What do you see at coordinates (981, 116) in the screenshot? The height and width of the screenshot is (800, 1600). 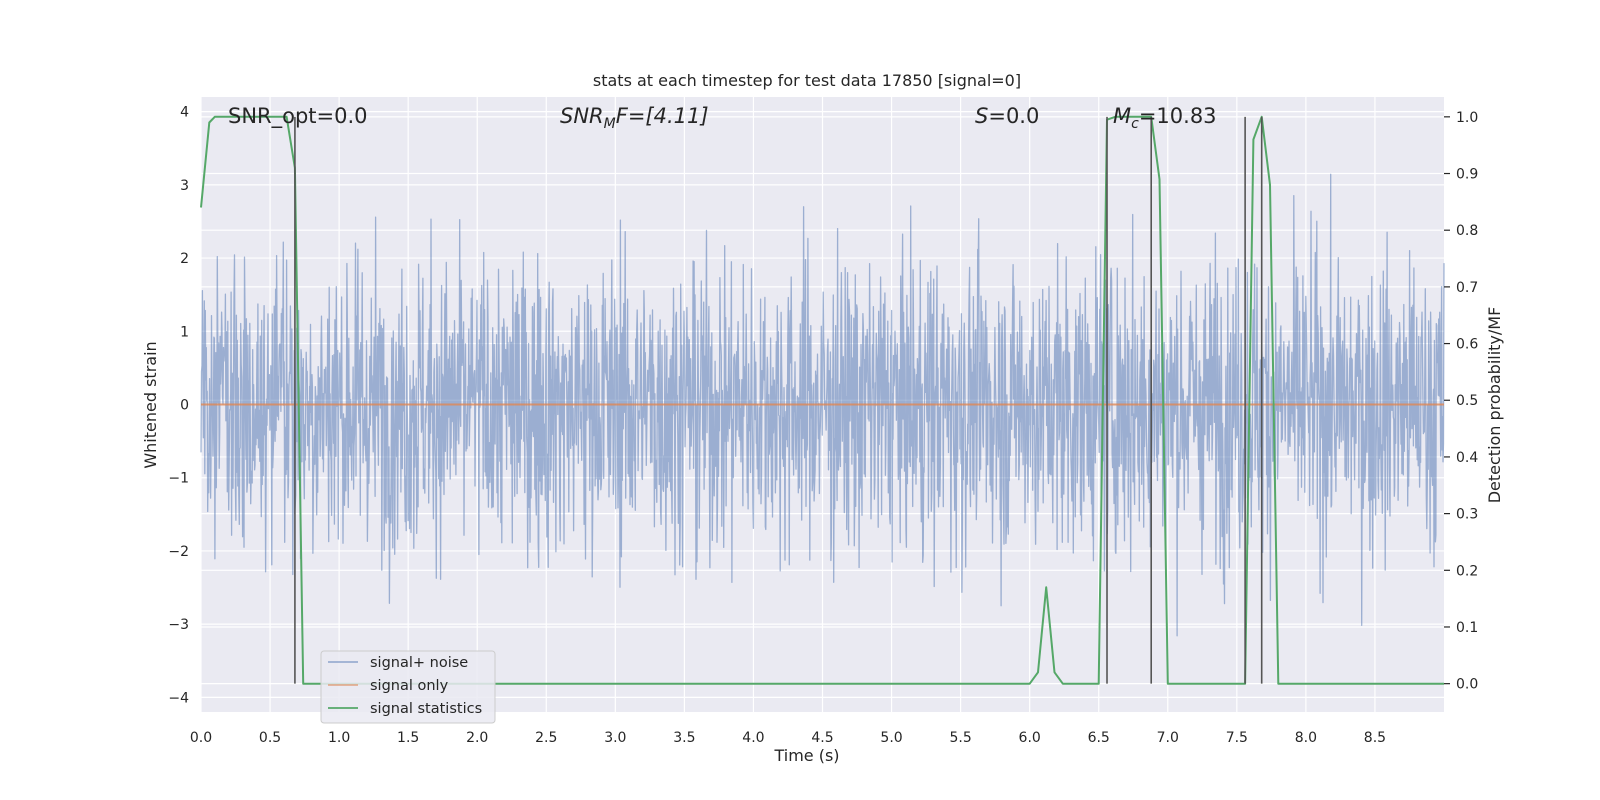 I see `annotation-s-main: S` at bounding box center [981, 116].